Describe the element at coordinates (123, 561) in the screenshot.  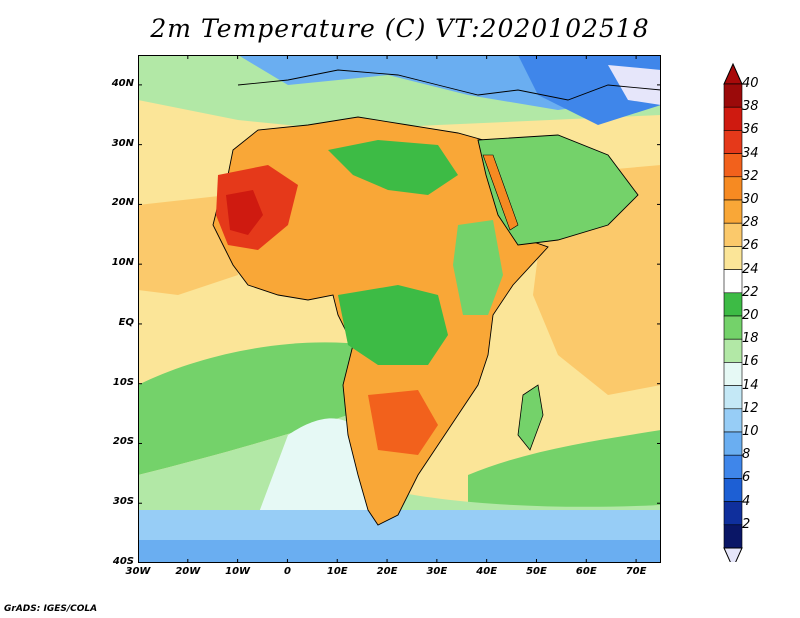
I see `lat-tick-label: 40S` at that location.